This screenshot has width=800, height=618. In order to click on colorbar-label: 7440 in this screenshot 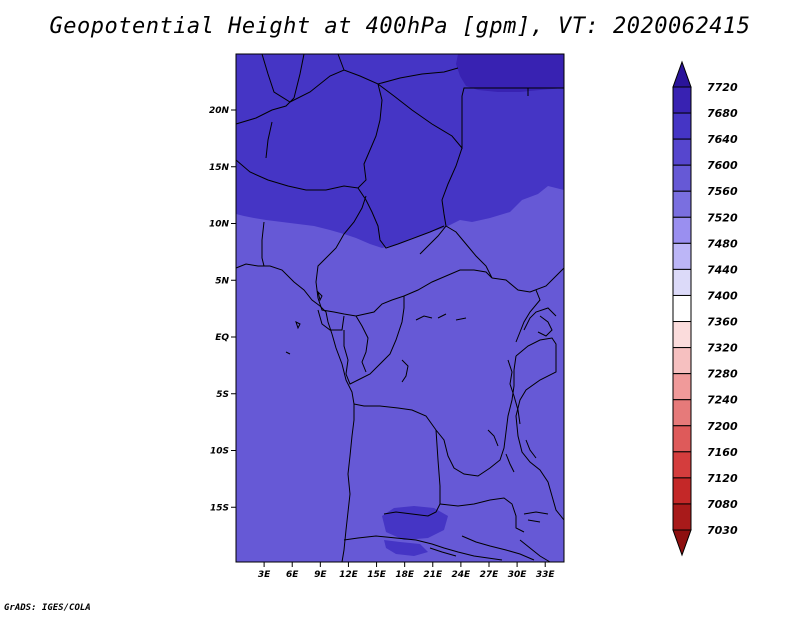, I will do `click(722, 269)`.